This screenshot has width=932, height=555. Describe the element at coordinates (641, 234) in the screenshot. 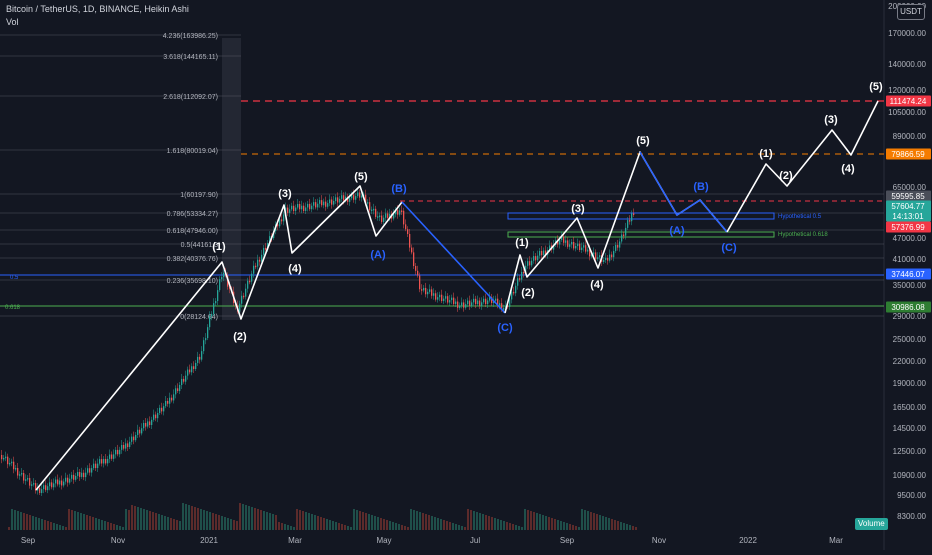

I see `hypothetical-0618-box` at that location.